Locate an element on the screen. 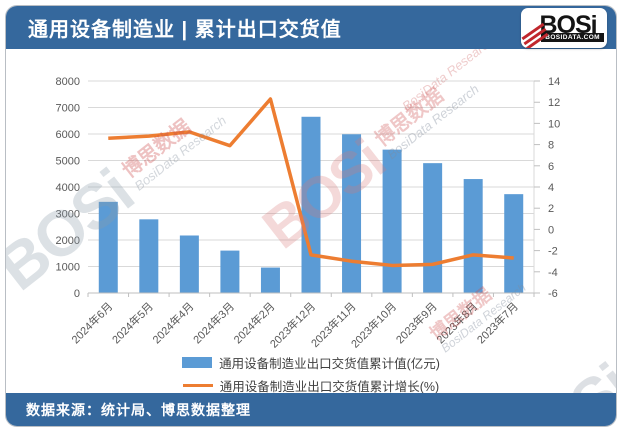  svg-text: 2023年9月 is located at coordinates (416, 322).